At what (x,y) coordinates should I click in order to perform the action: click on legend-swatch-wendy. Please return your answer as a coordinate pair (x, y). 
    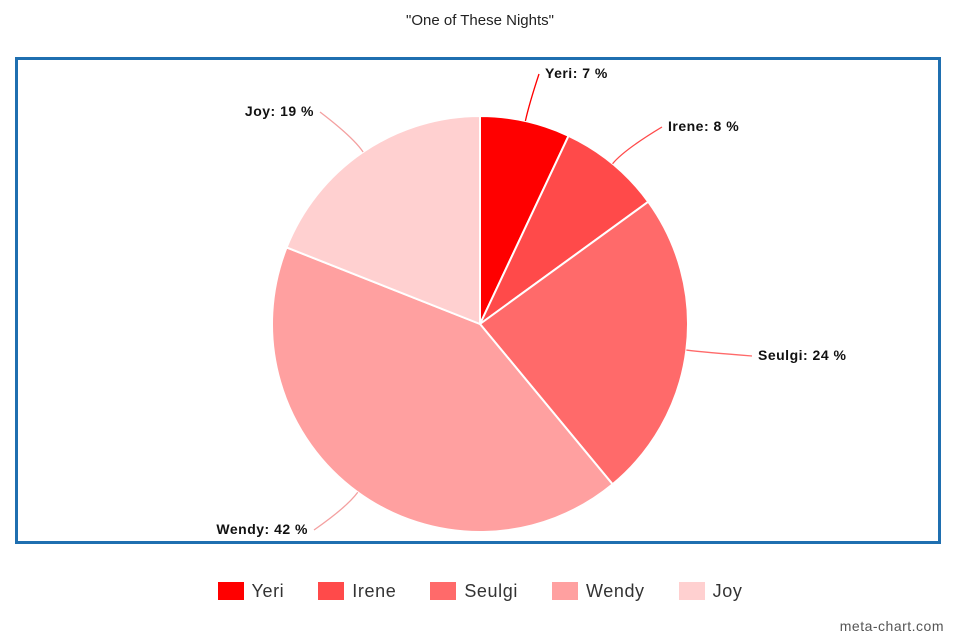
    Looking at the image, I should click on (564, 591).